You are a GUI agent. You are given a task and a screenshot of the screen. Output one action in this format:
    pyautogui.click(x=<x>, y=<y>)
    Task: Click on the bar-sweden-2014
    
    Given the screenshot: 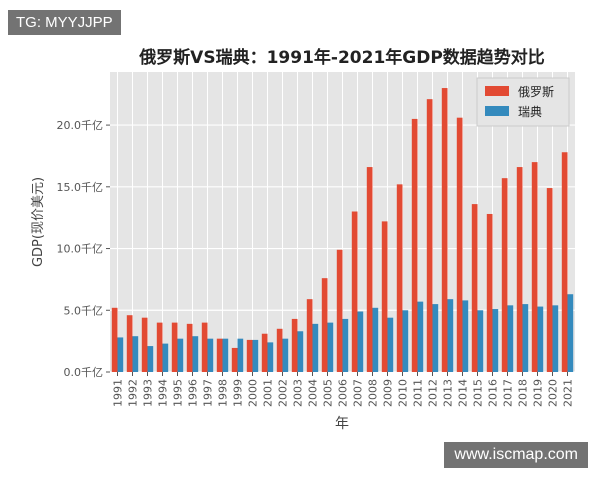 What is the action you would take?
    pyautogui.click(x=465, y=336)
    